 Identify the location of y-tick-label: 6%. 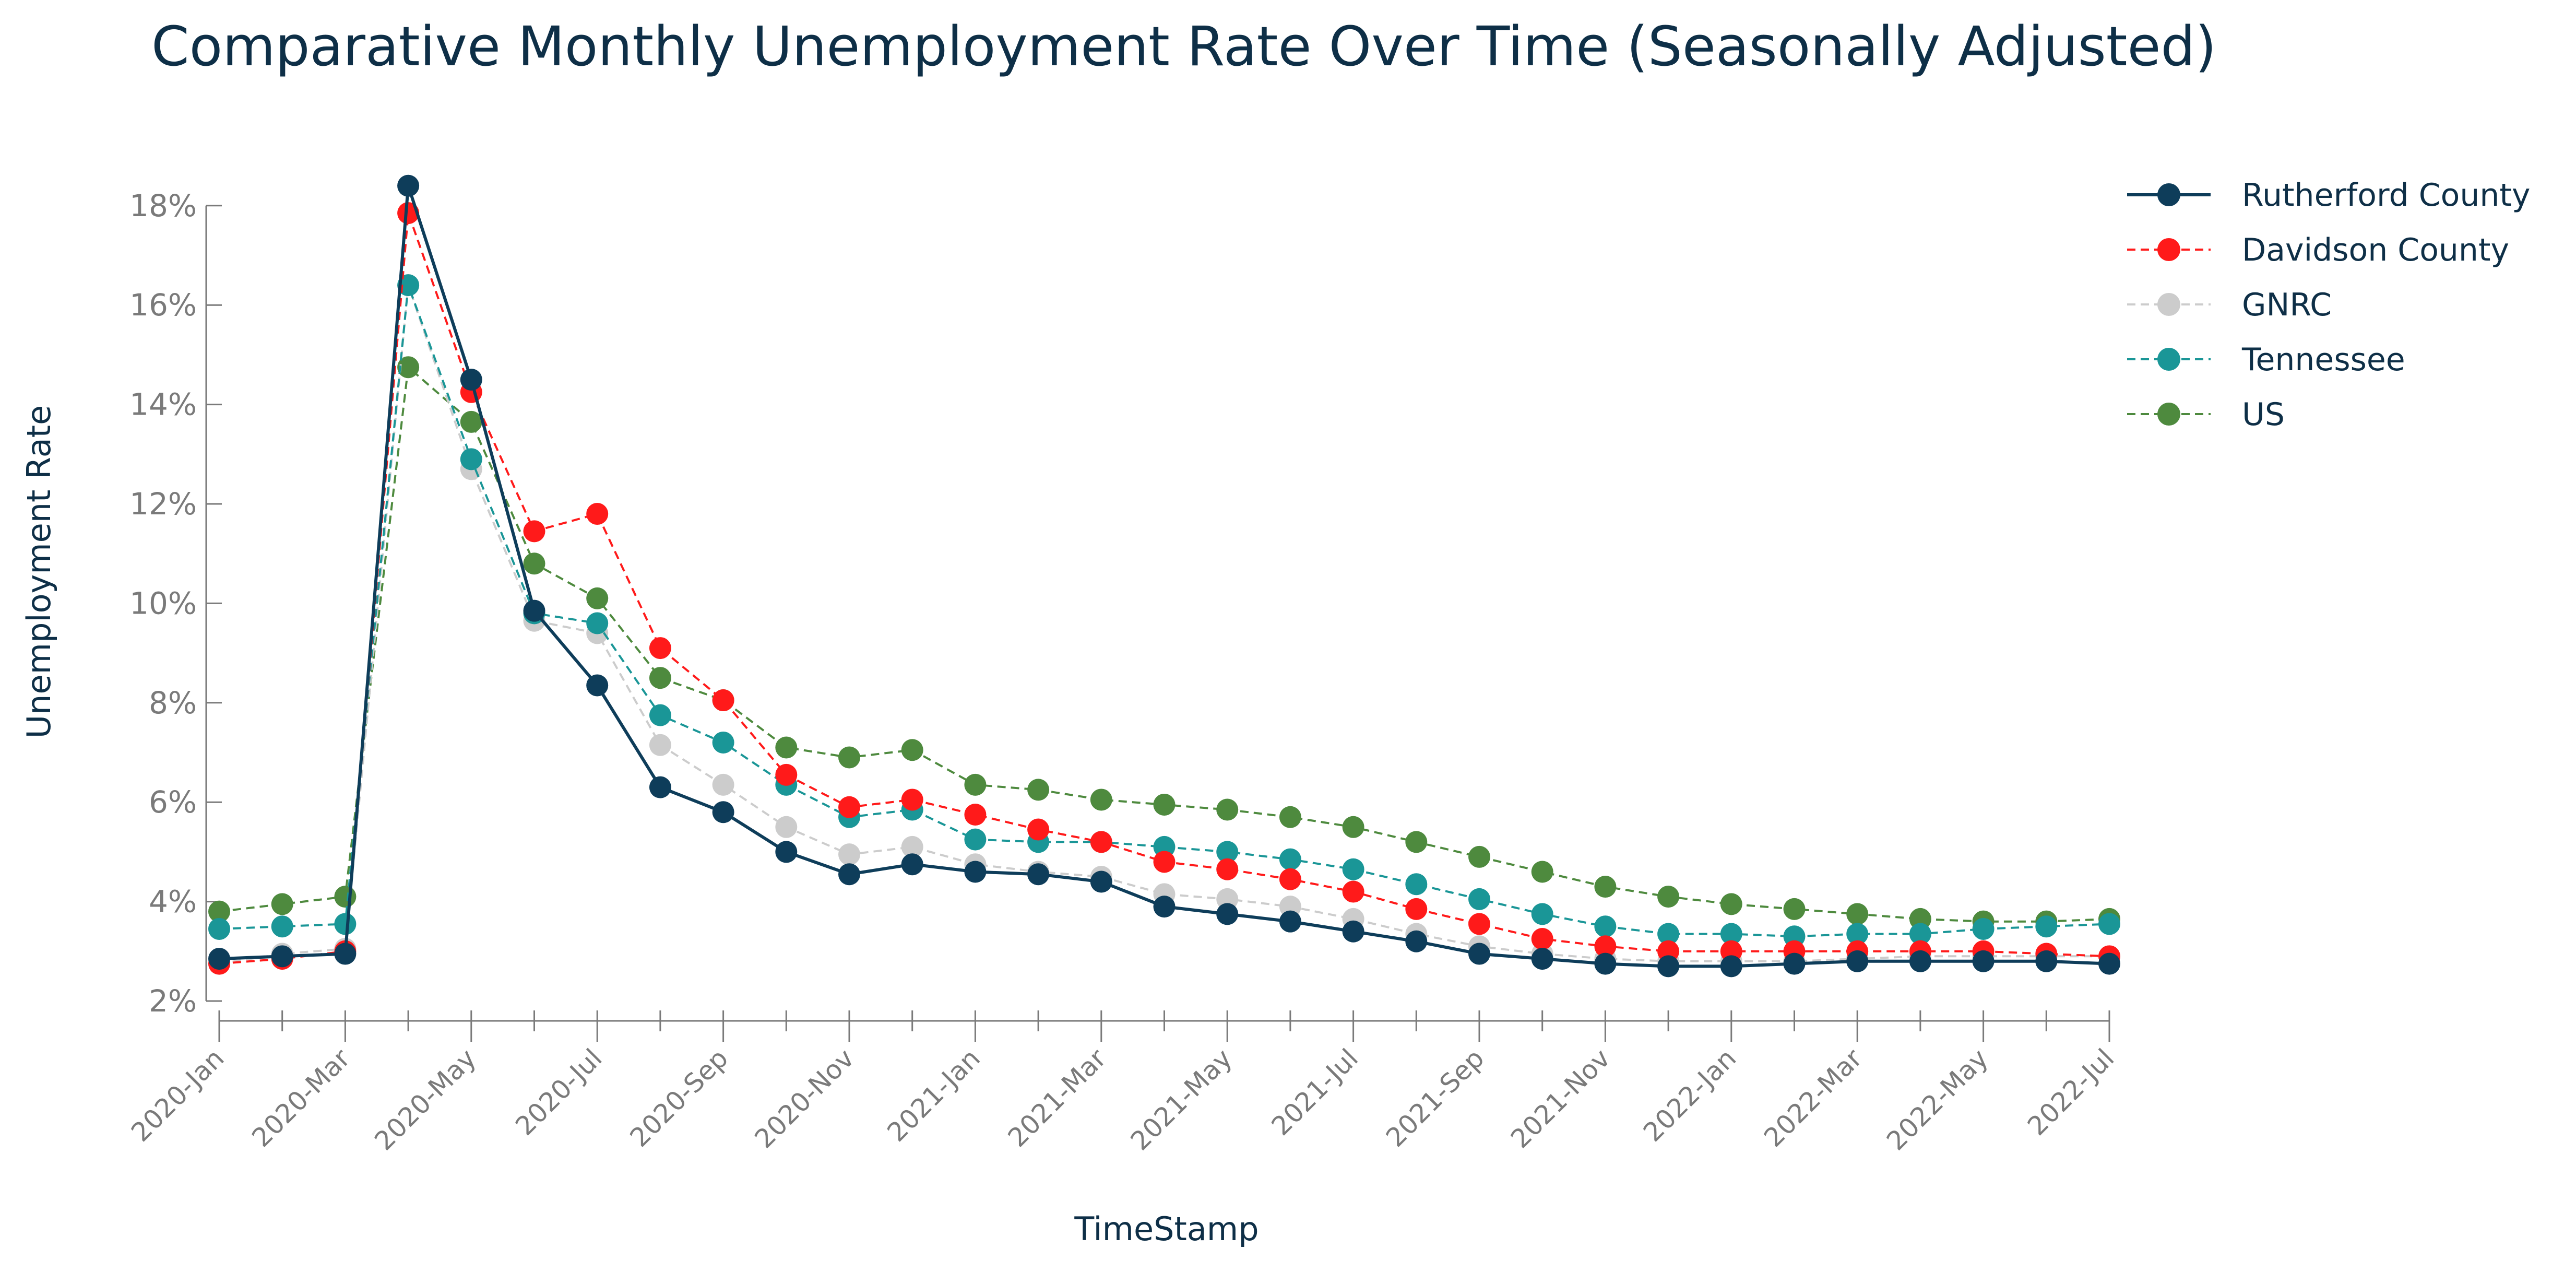
(173, 802).